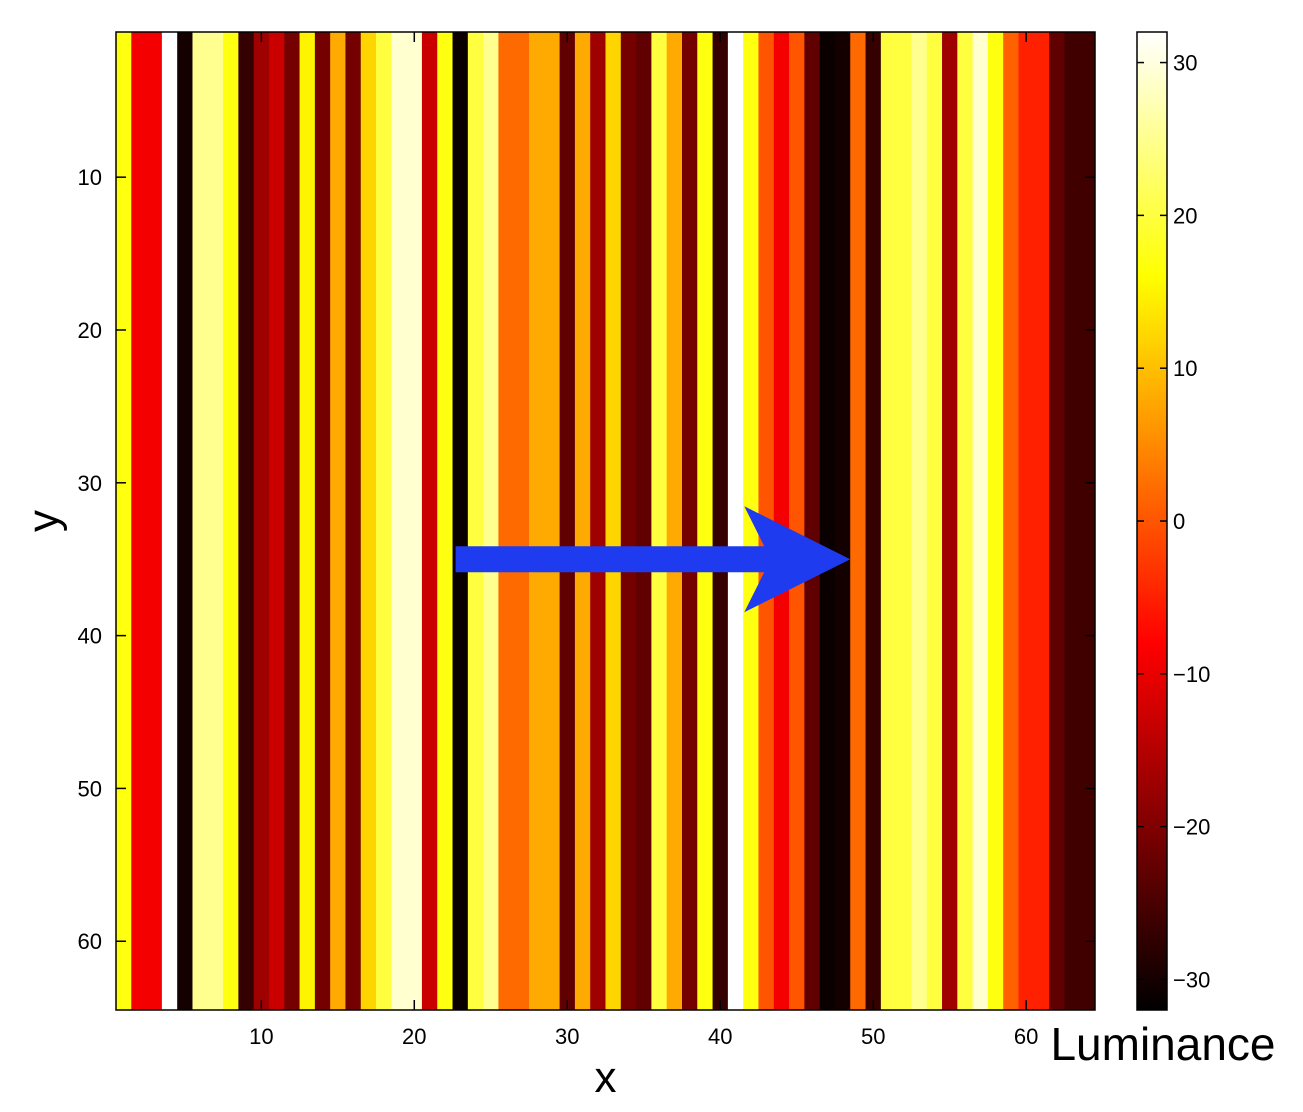 This screenshot has height=1112, width=1303. I want to click on y-tick-label: 40, so click(90, 636).